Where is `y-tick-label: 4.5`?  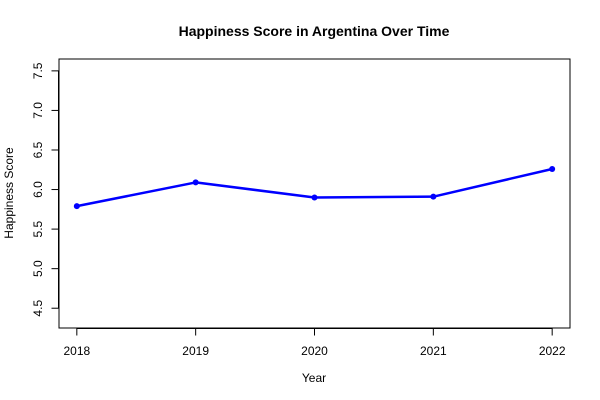 y-tick-label: 4.5 is located at coordinates (38, 308).